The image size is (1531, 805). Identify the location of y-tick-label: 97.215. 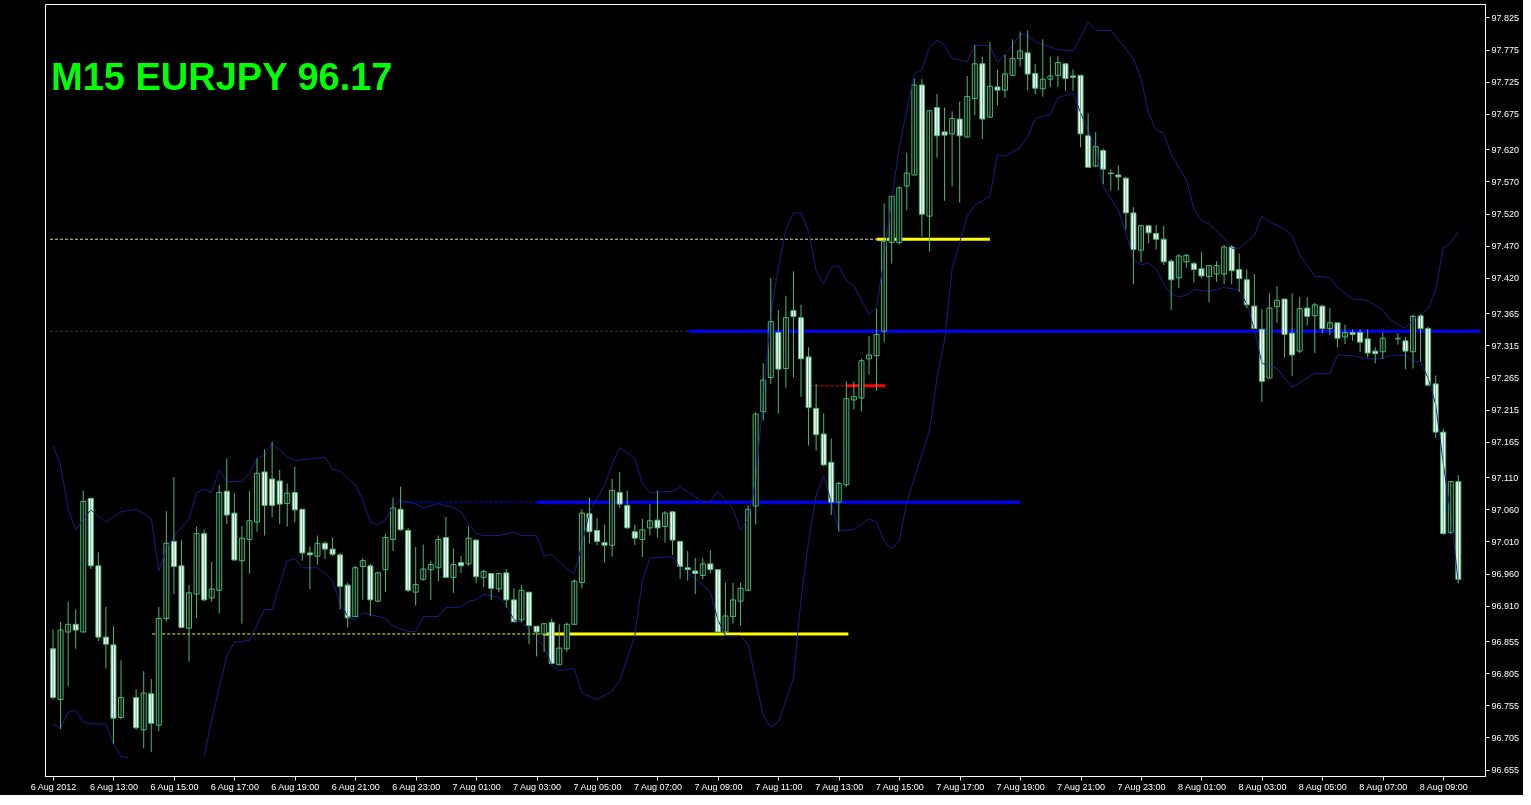
(1505, 410).